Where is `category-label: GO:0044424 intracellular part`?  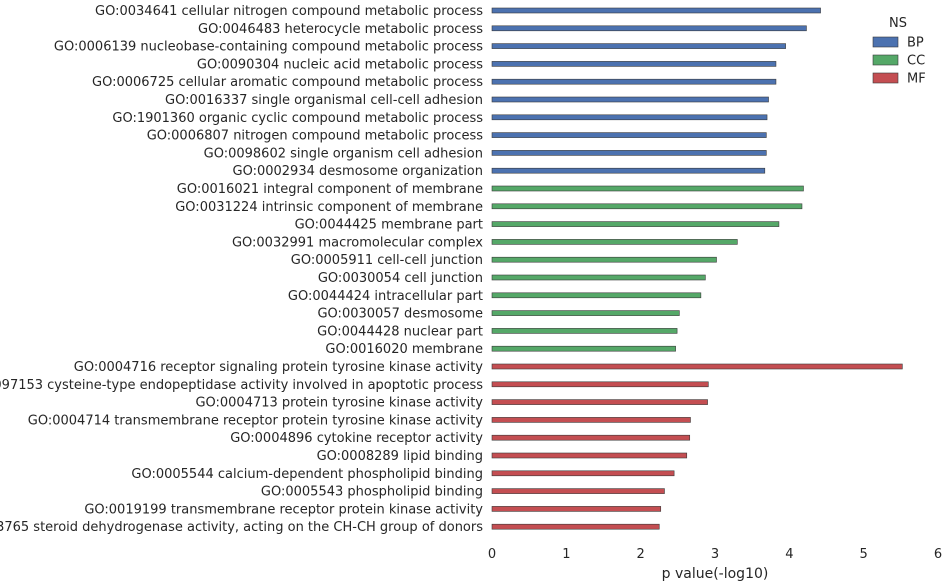 category-label: GO:0044424 intracellular part is located at coordinates (385, 296).